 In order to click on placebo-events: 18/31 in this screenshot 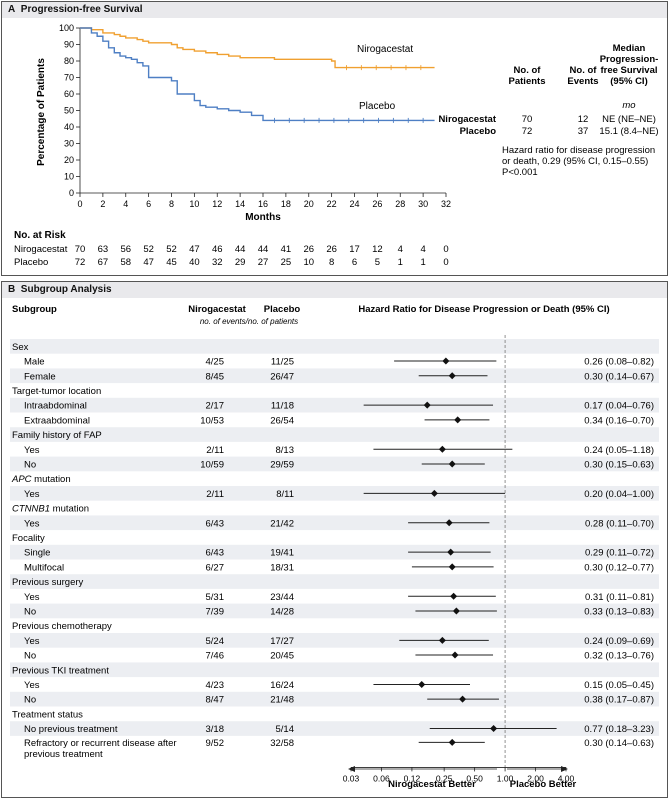, I will do `click(282, 567)`.